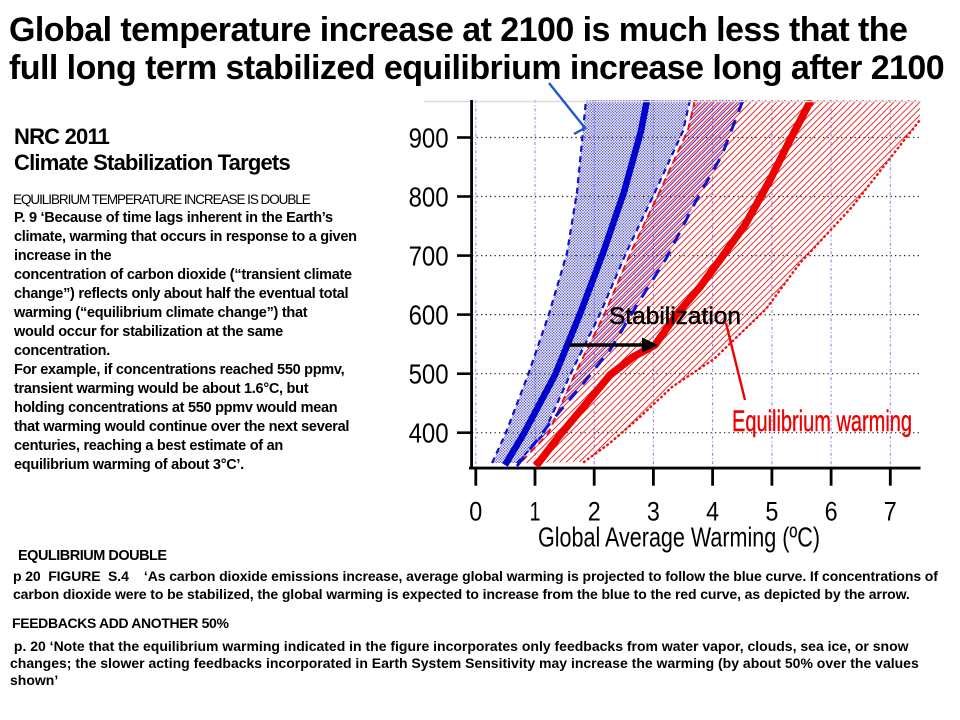 This screenshot has width=960, height=720. Describe the element at coordinates (535, 512) in the screenshot. I see `svg-text: 1` at that location.